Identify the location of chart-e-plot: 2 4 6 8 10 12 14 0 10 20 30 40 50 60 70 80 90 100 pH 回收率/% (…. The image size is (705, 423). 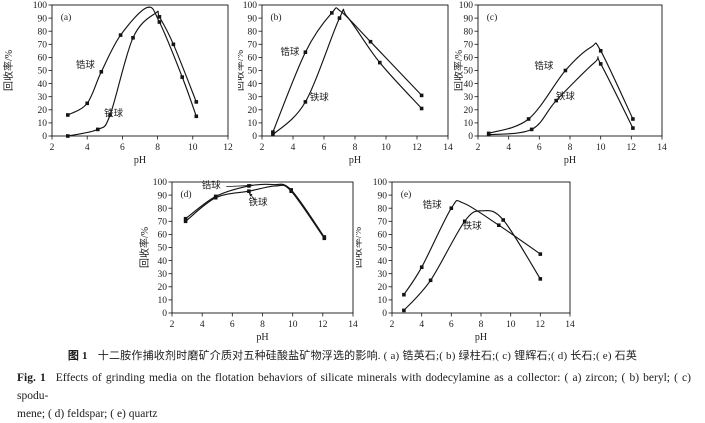
(463, 260).